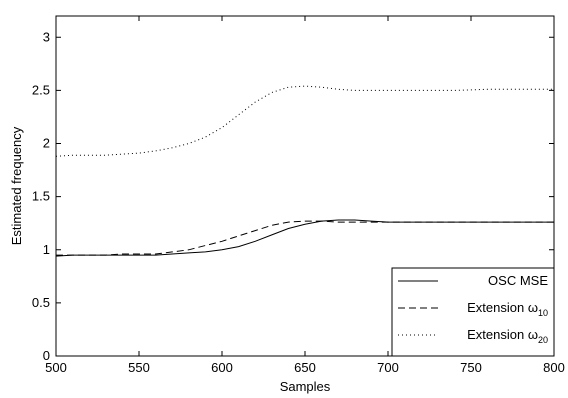 The width and height of the screenshot is (568, 398). Describe the element at coordinates (41, 89) in the screenshot. I see `y-tick-label: 2.5` at that location.